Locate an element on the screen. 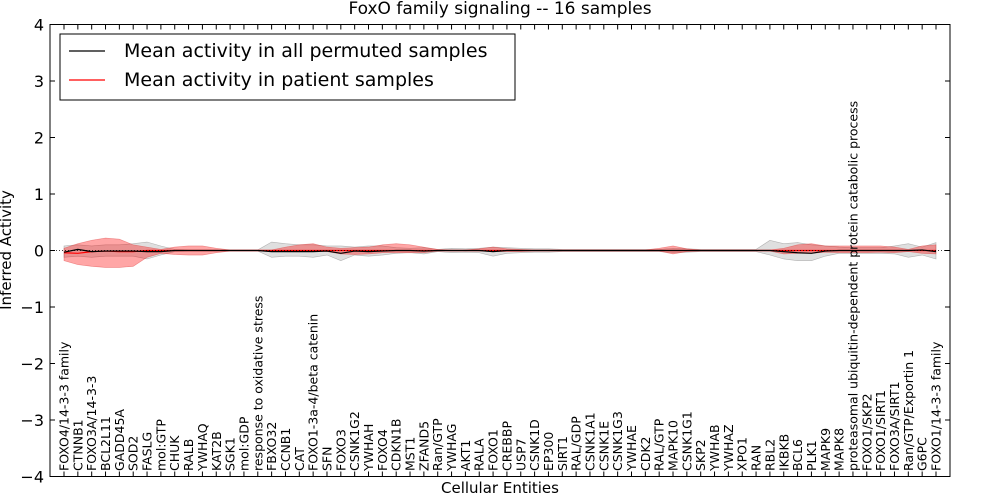 The height and width of the screenshot is (504, 1000). x-tick-label: CHUK is located at coordinates (174, 453).